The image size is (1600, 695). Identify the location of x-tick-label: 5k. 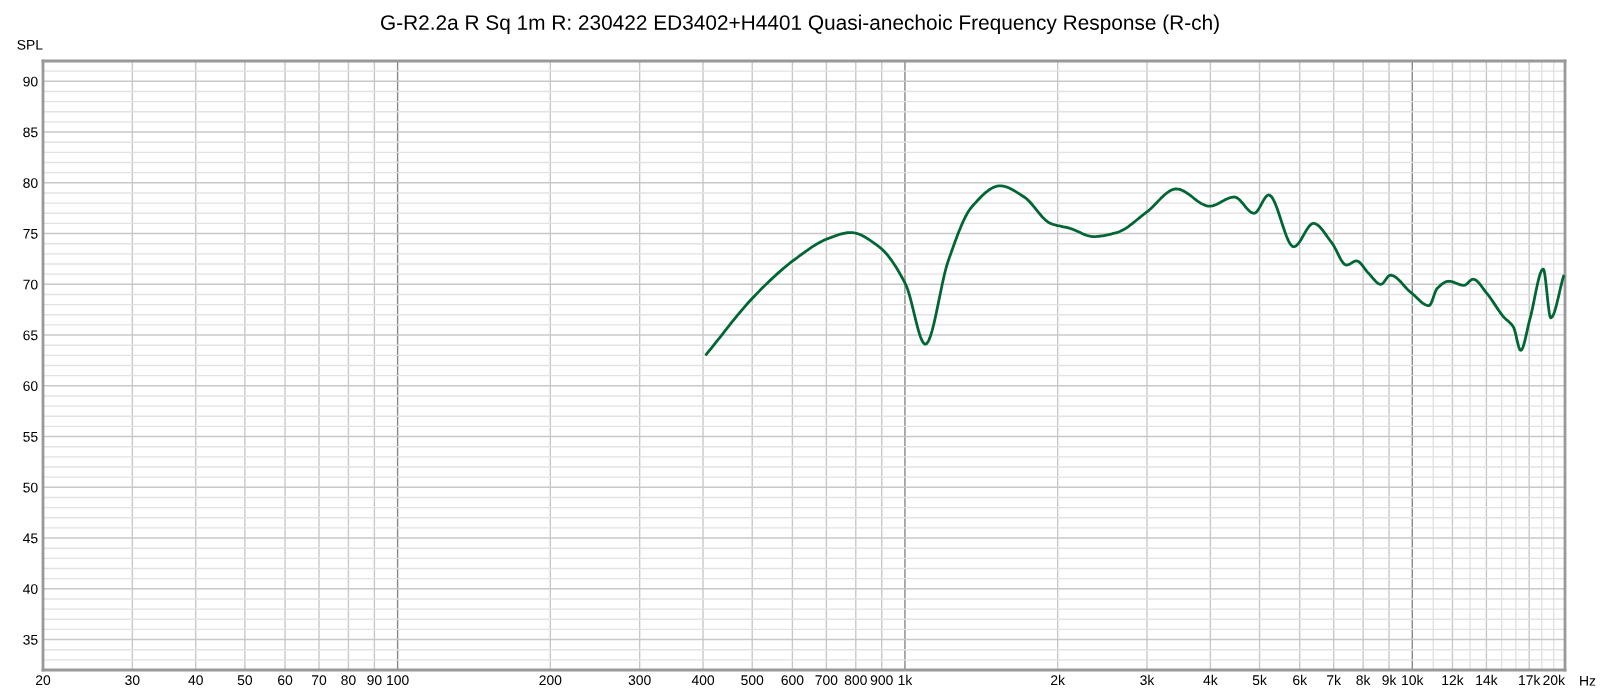
(1259, 680).